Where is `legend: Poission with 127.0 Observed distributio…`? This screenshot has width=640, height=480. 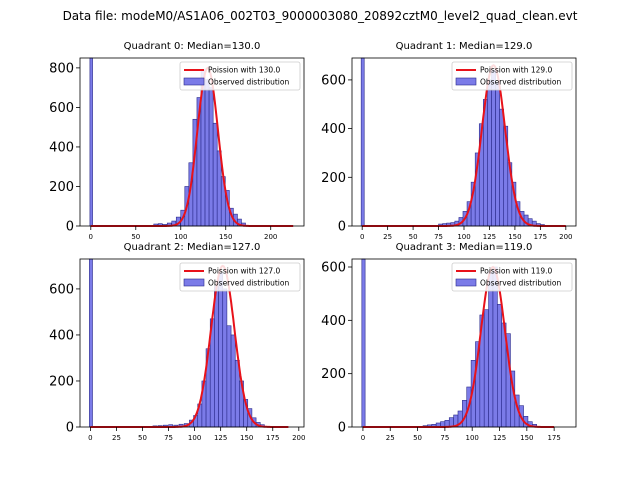 legend: Poission with 127.0 Observed distributio… is located at coordinates (240, 277).